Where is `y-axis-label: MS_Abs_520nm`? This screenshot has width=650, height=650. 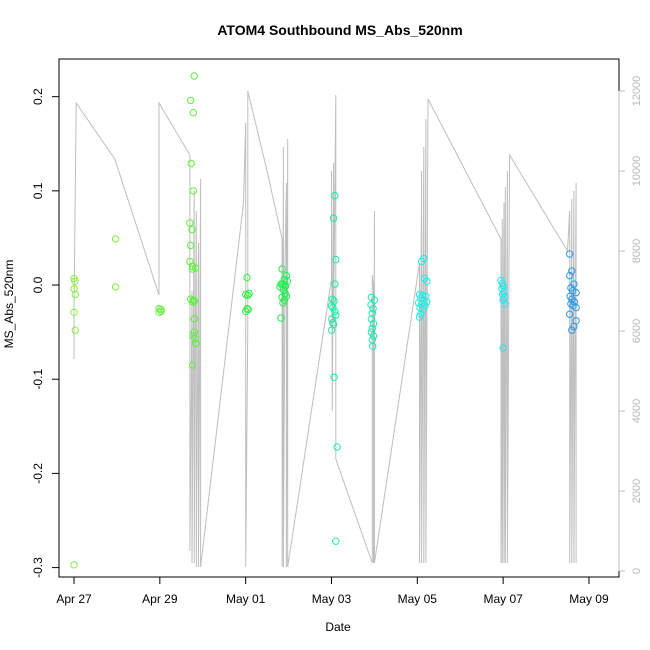
y-axis-label: MS_Abs_520nm is located at coordinates (9, 304).